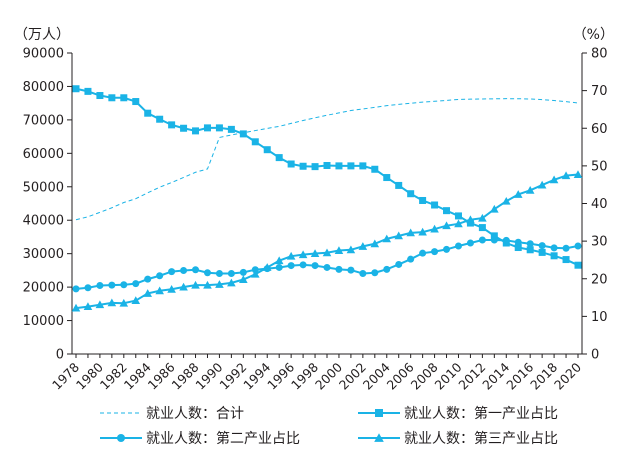 The width and height of the screenshot is (624, 459). What do you see at coordinates (458, 413) in the screenshot?
I see `legend-item-primary-share: 就业人数：第一产业占比` at bounding box center [458, 413].